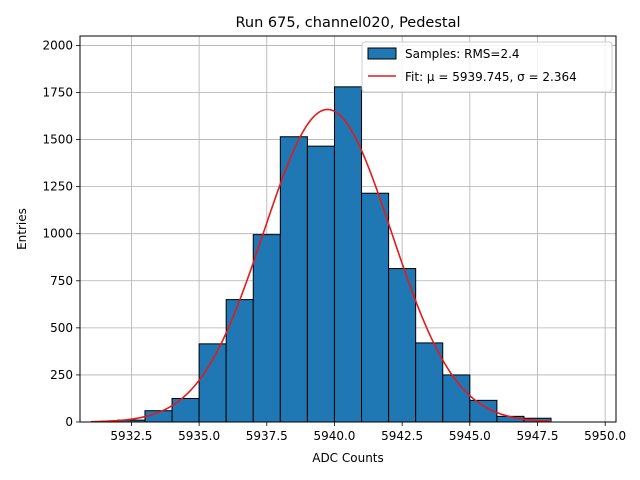 This screenshot has height=480, width=640. What do you see at coordinates (69, 422) in the screenshot?
I see `y-tick-label: 0` at bounding box center [69, 422].